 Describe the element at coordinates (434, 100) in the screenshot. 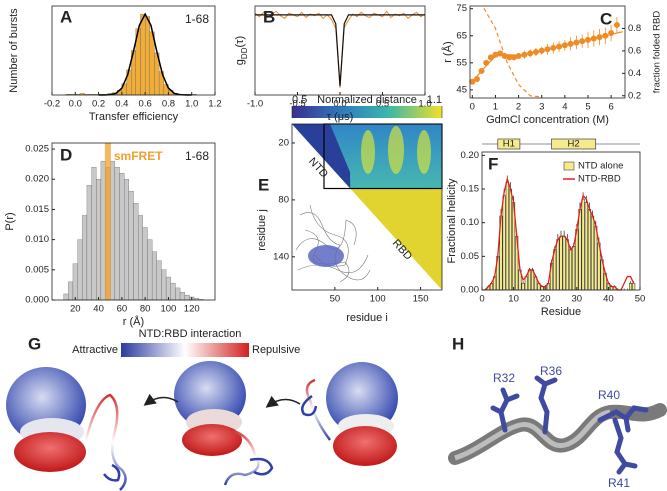

I see `colorbar-tick-label: 1.1` at that location.